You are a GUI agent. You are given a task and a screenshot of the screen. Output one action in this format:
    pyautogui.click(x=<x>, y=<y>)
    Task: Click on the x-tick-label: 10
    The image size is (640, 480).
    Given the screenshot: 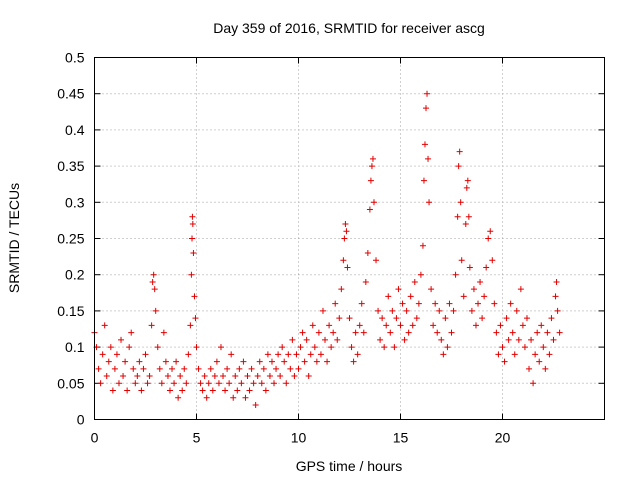 What is the action you would take?
    pyautogui.click(x=299, y=438)
    